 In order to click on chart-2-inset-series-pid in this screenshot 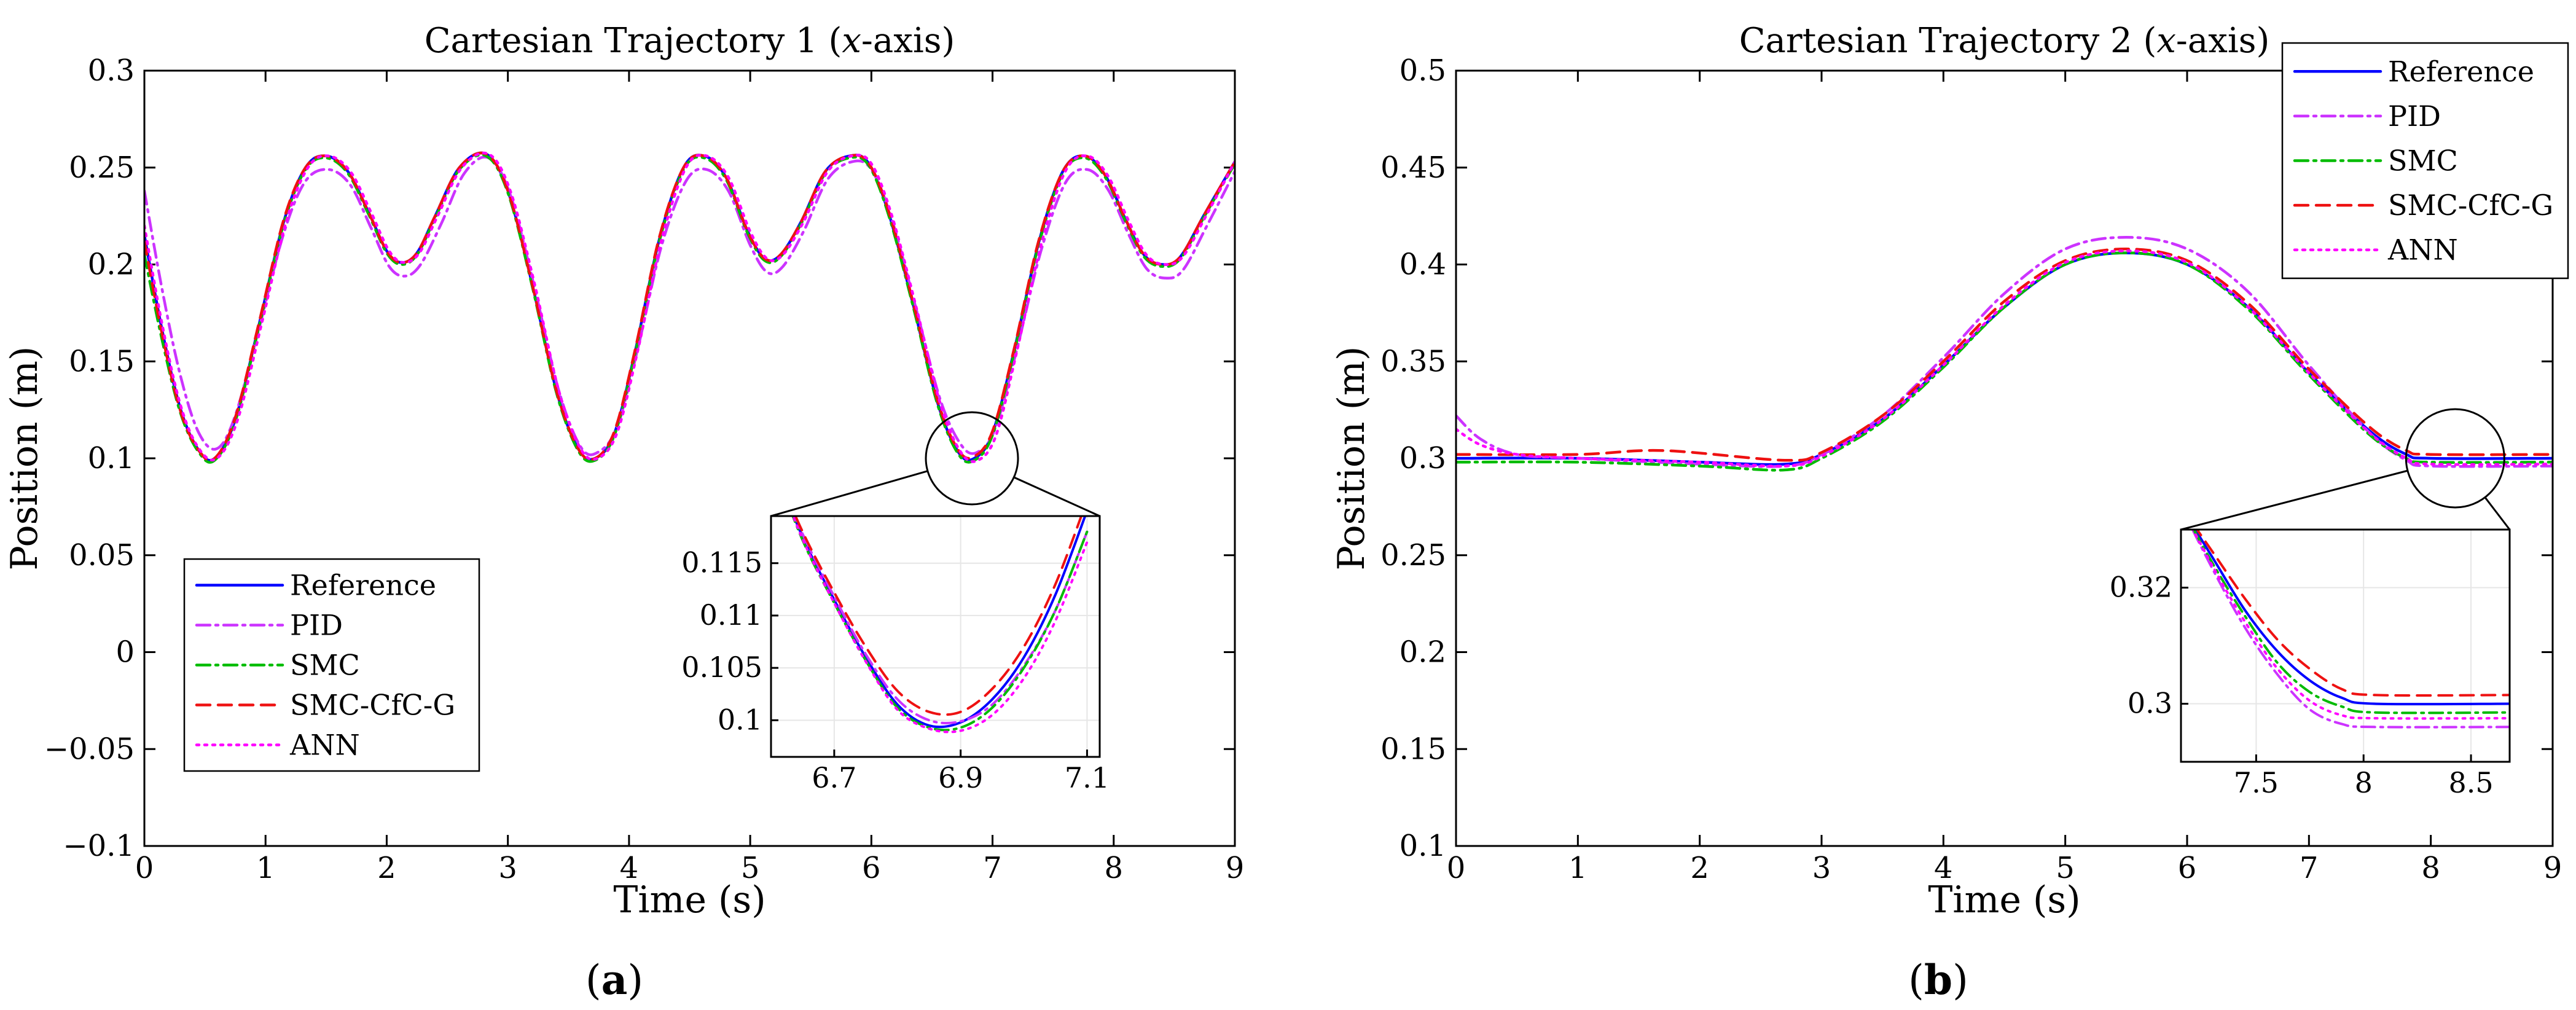, I will do `click(2350, 629)`.